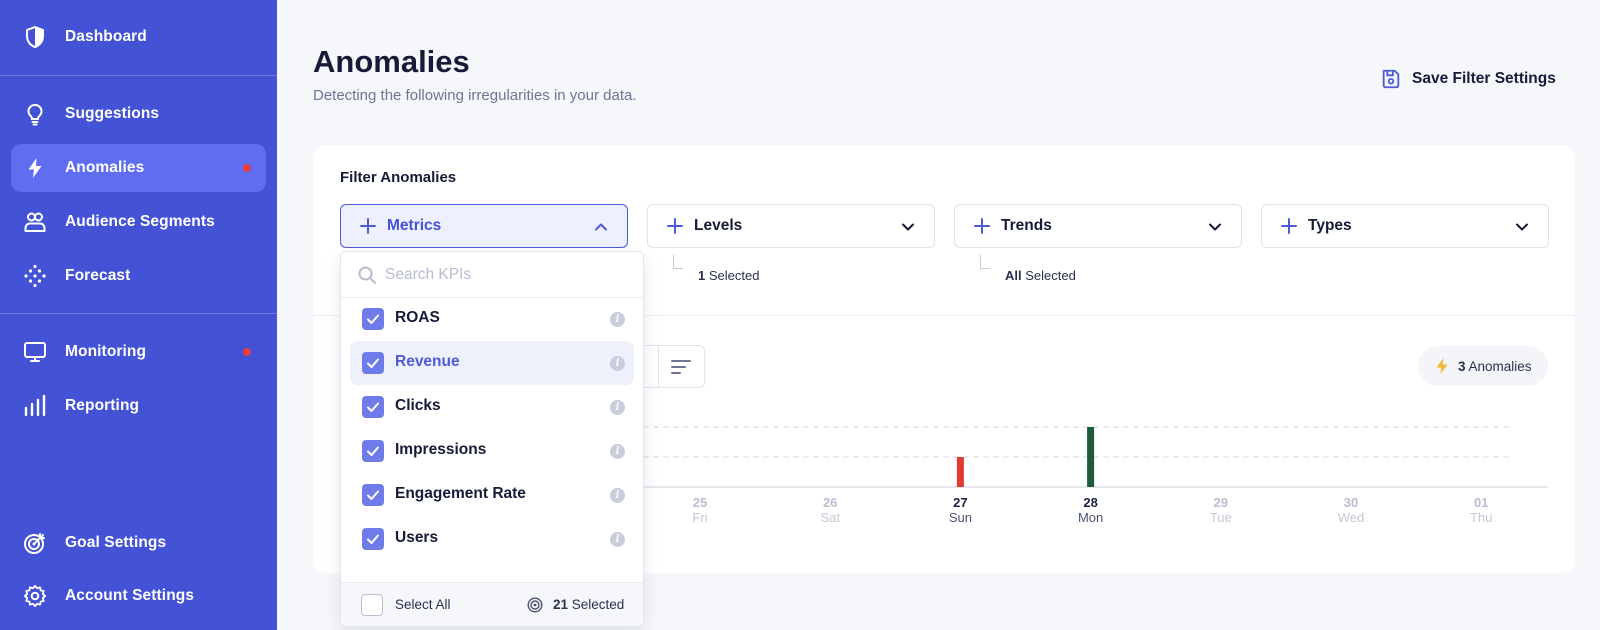  What do you see at coordinates (1048, 275) in the screenshot?
I see `trends-selected-suffix: Selected` at bounding box center [1048, 275].